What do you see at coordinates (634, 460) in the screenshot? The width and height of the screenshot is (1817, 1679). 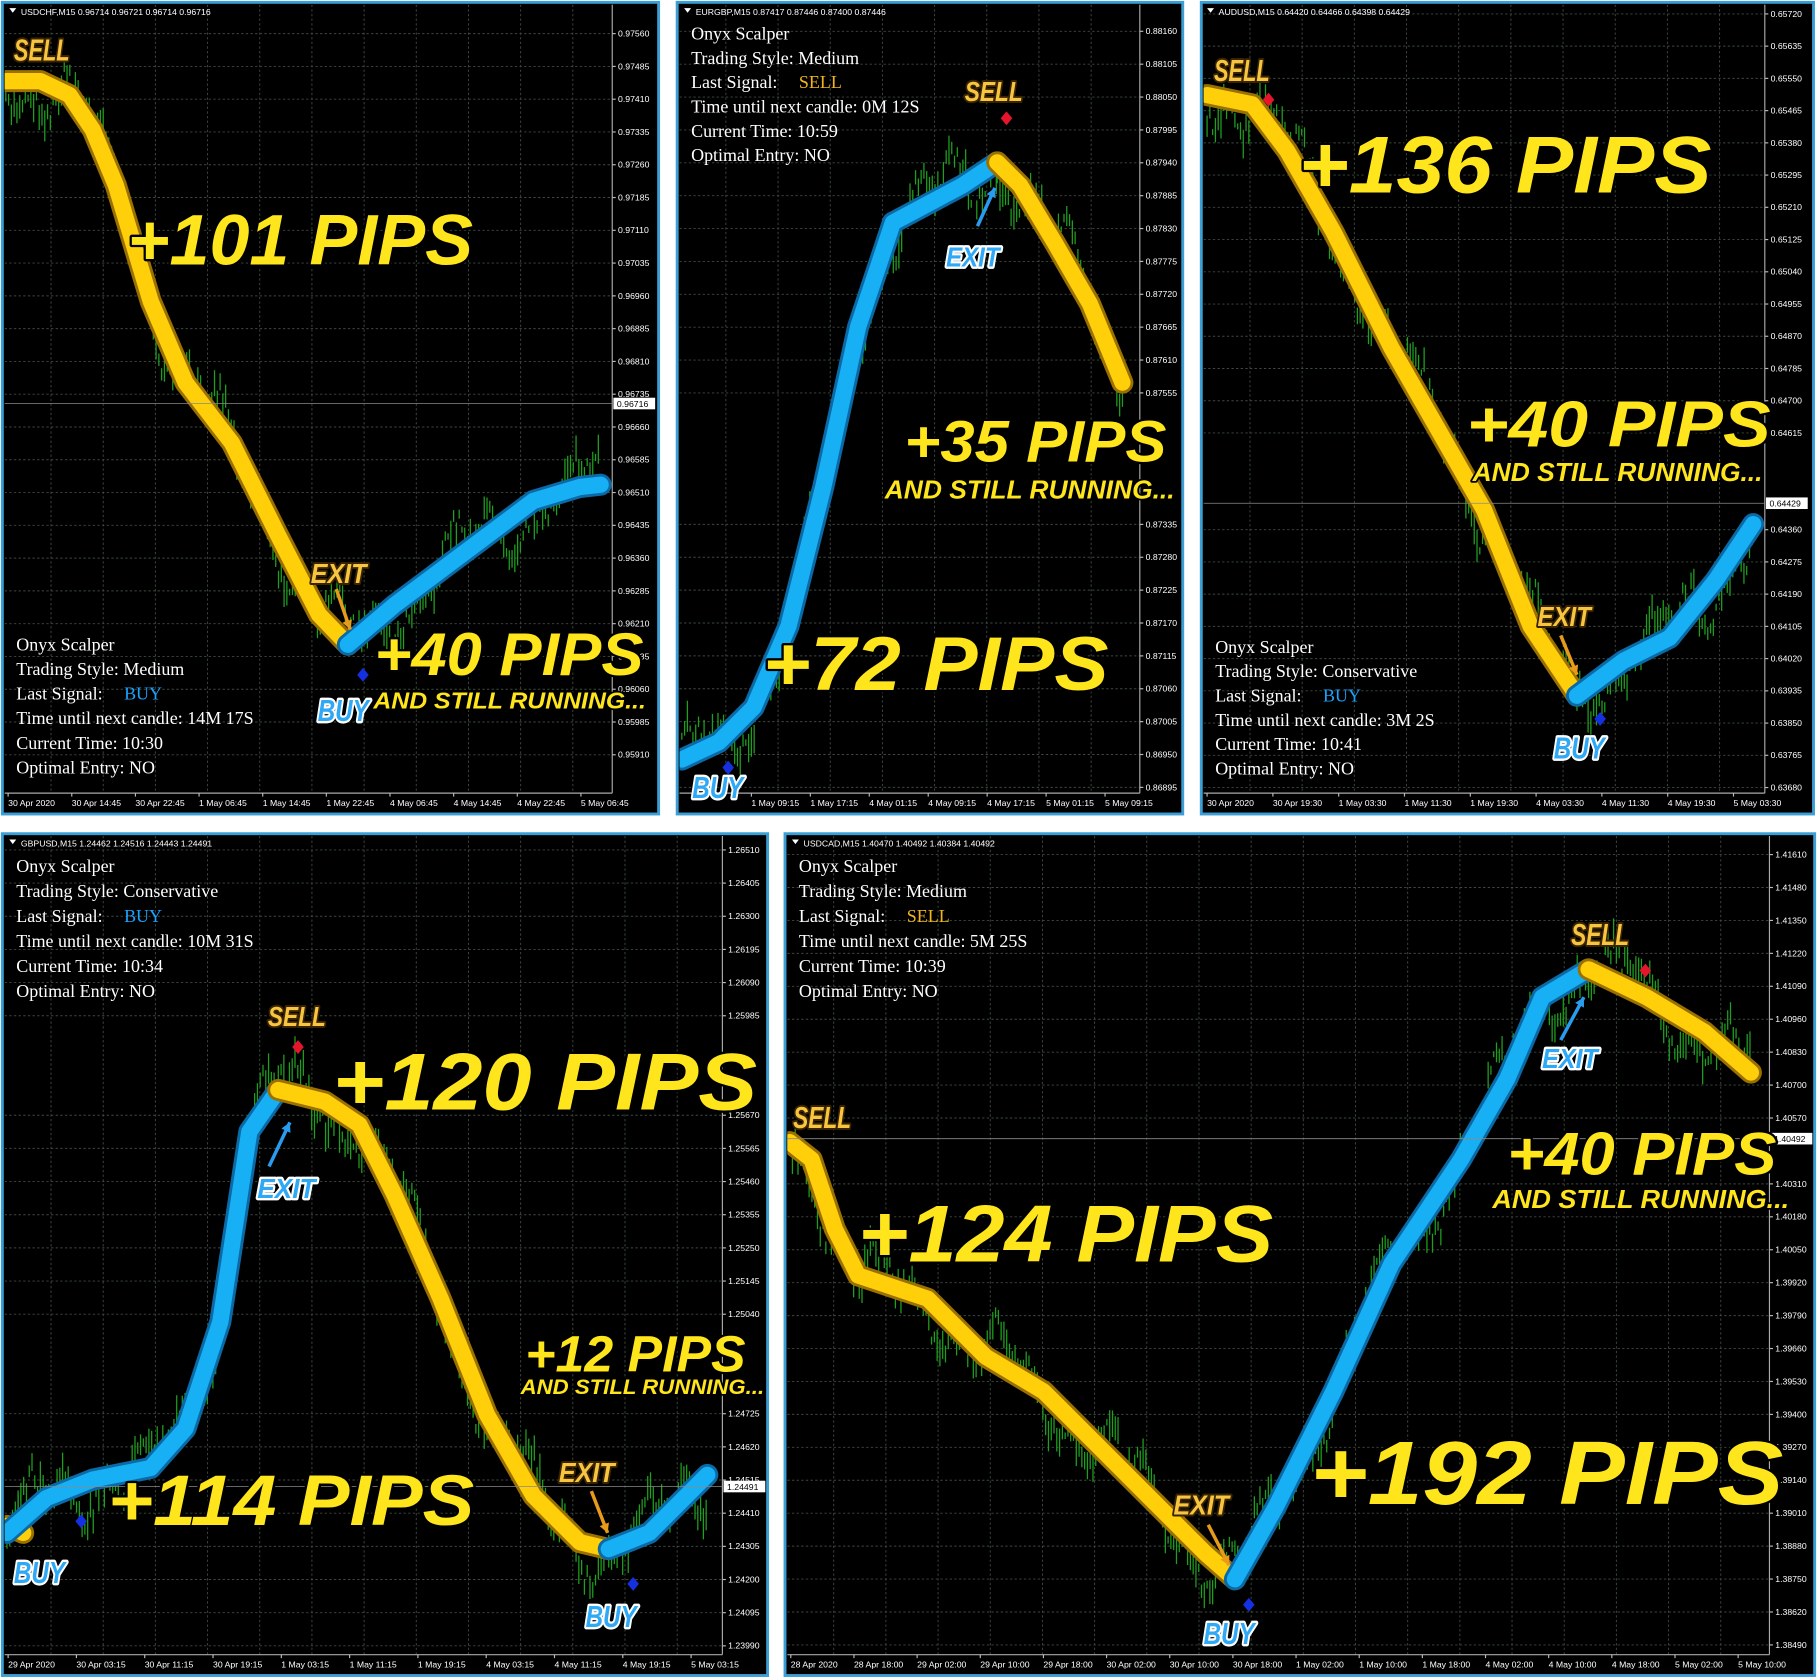 I see `price-tick-label: 0.96585` at bounding box center [634, 460].